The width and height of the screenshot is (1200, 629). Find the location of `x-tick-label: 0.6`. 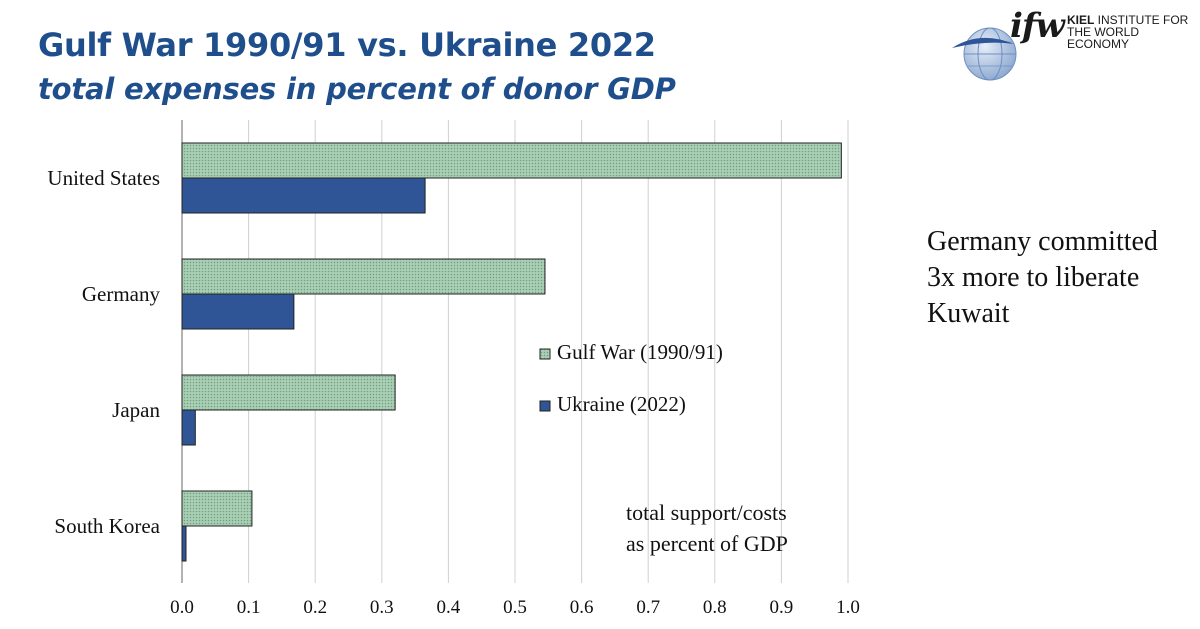

x-tick-label: 0.6 is located at coordinates (582, 607).